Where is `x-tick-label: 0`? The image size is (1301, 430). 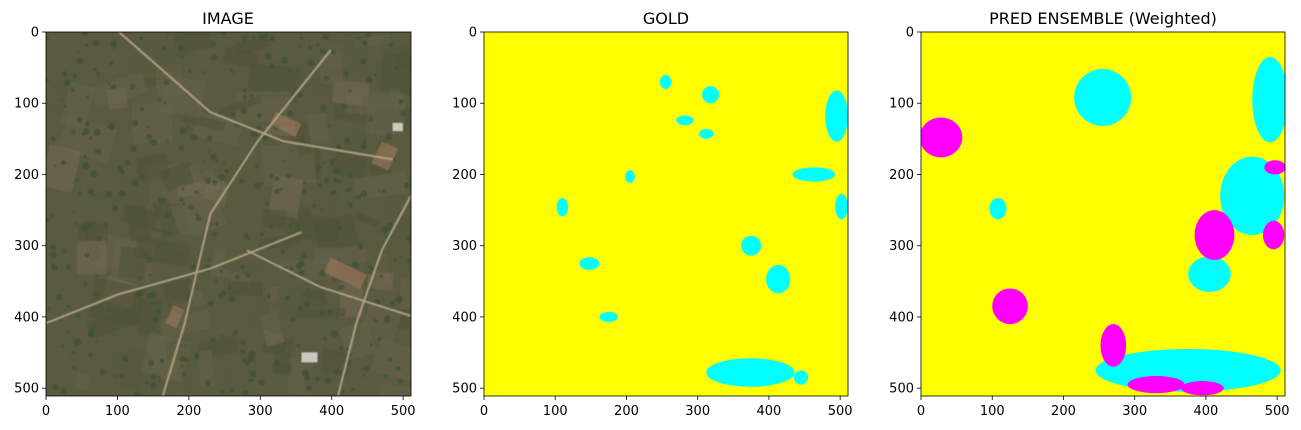
x-tick-label: 0 is located at coordinates (484, 411).